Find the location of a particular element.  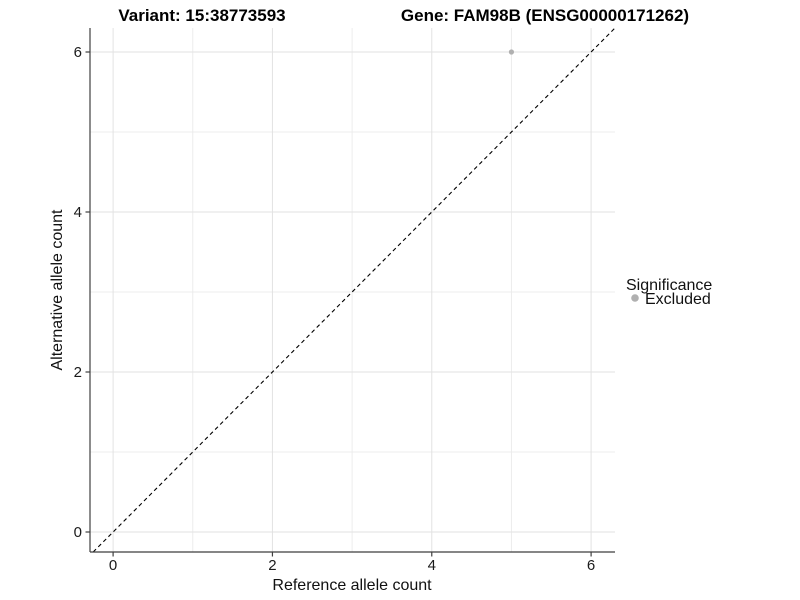

x-tick-label: 4 is located at coordinates (432, 565).